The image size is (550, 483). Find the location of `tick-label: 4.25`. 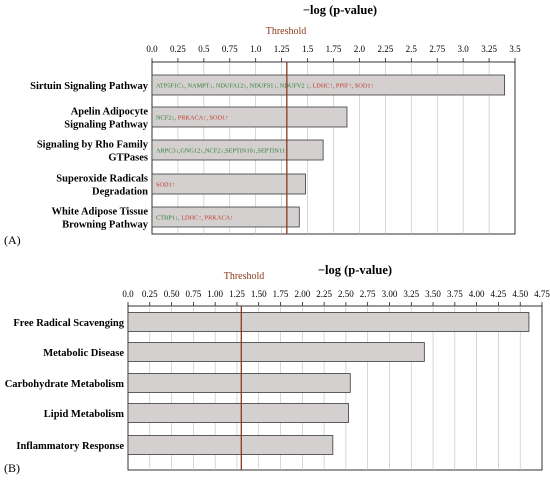

tick-label: 4.25 is located at coordinates (499, 294).